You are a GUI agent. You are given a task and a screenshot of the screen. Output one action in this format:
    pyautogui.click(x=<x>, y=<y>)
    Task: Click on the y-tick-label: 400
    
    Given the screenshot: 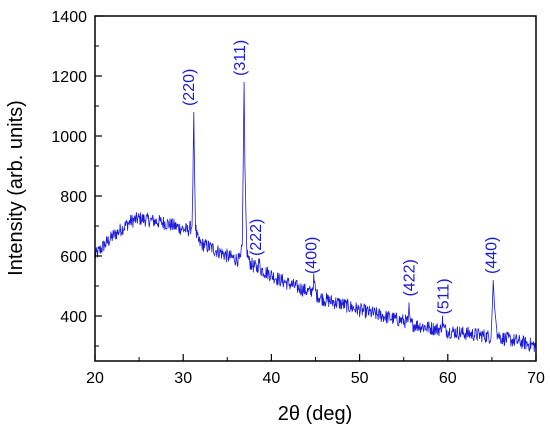 What is the action you would take?
    pyautogui.click(x=73, y=317)
    